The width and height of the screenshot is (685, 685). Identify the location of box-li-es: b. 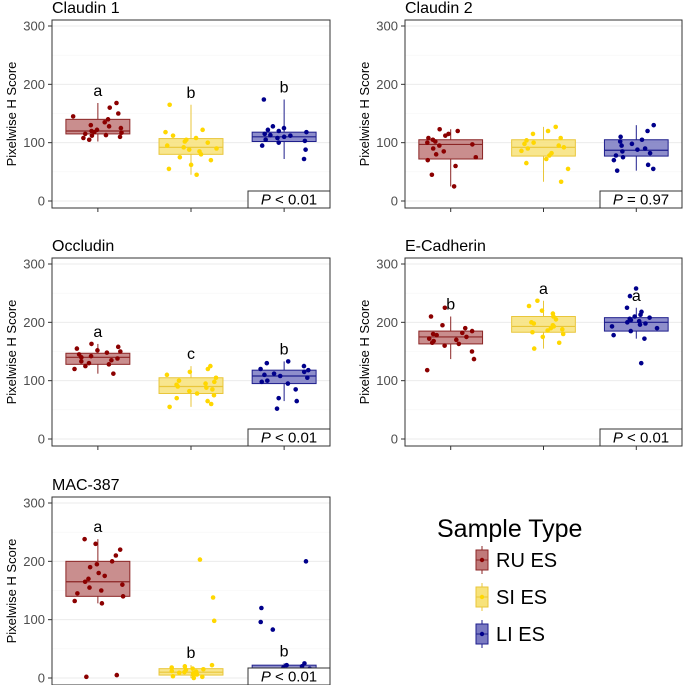
(284, 620).